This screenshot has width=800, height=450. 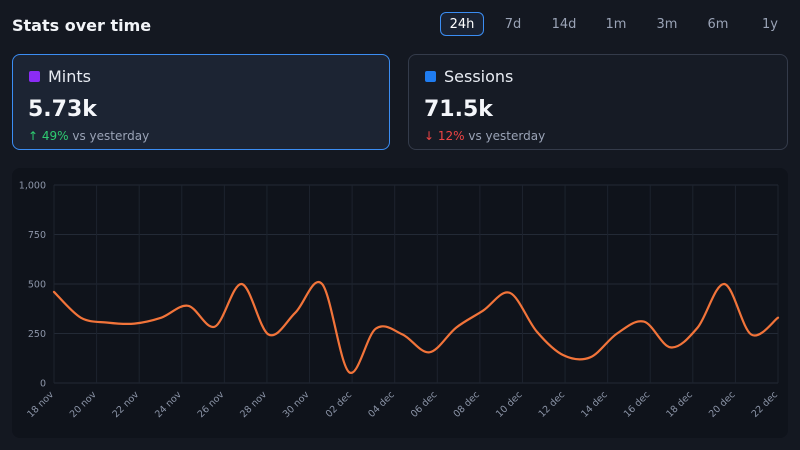 What do you see at coordinates (83, 404) in the screenshot?
I see `x-tick-label: 20 nov` at bounding box center [83, 404].